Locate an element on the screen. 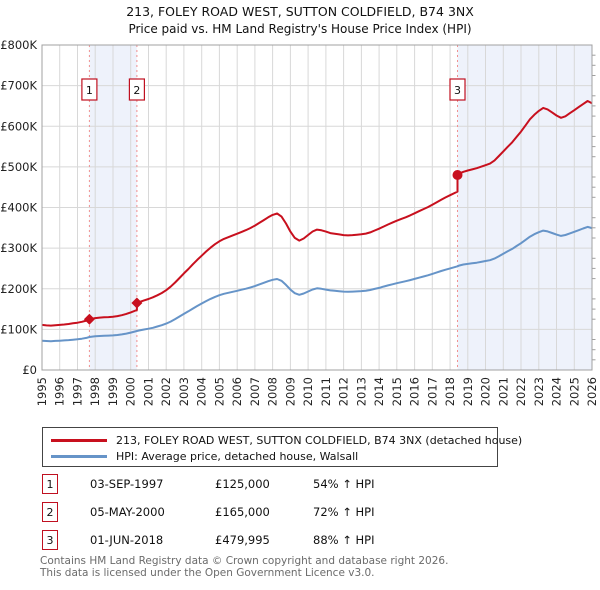 The height and width of the screenshot is (590, 600). y-axis-label: £400K is located at coordinates (18, 208).